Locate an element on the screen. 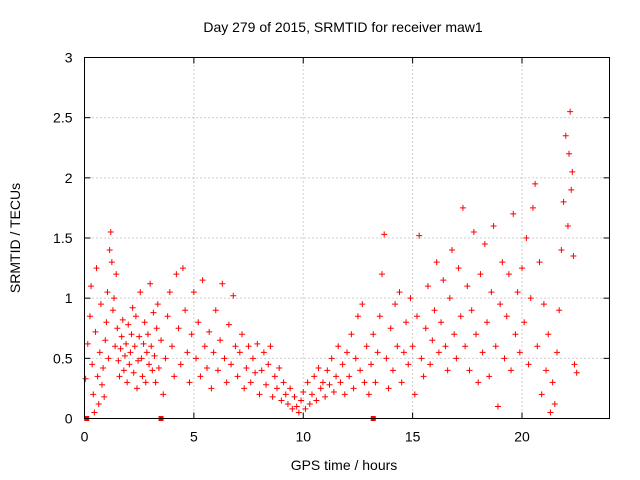  x-tick-label: 5 is located at coordinates (194, 437).